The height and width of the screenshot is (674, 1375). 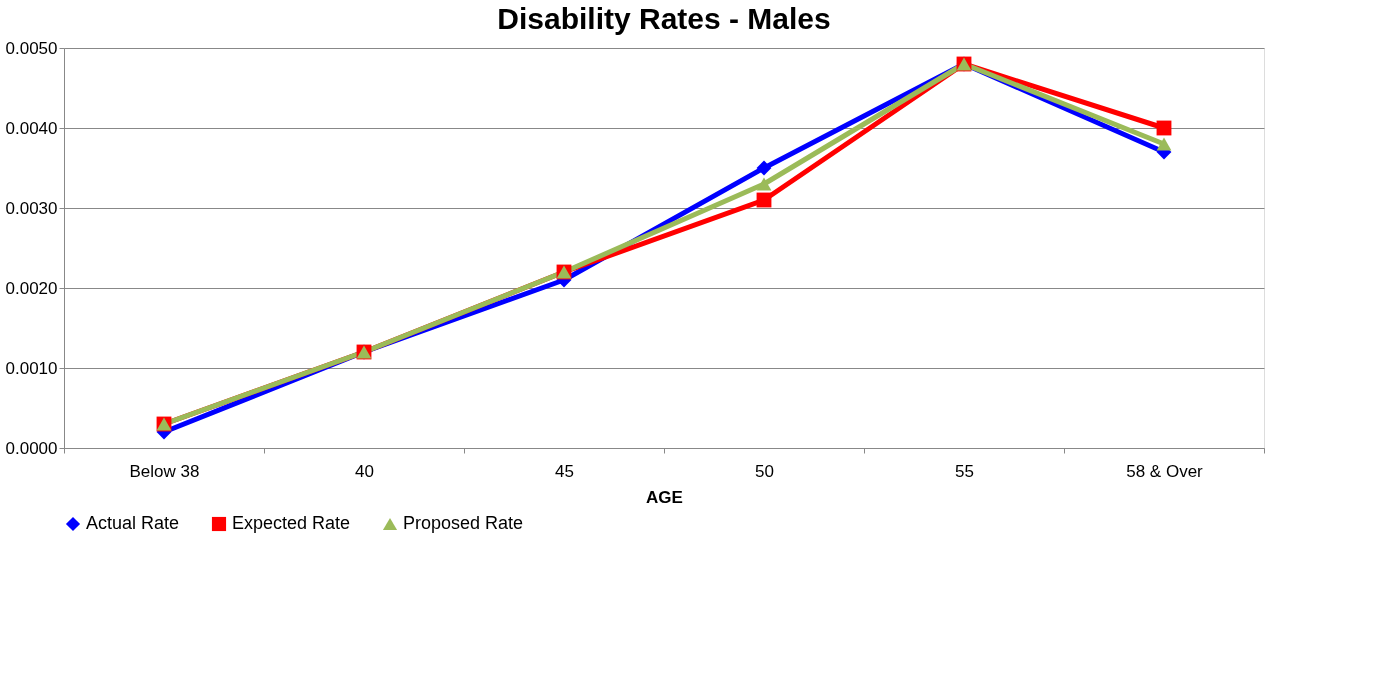 What do you see at coordinates (1165, 471) in the screenshot?
I see `x-tick-label: 58 & Over` at bounding box center [1165, 471].